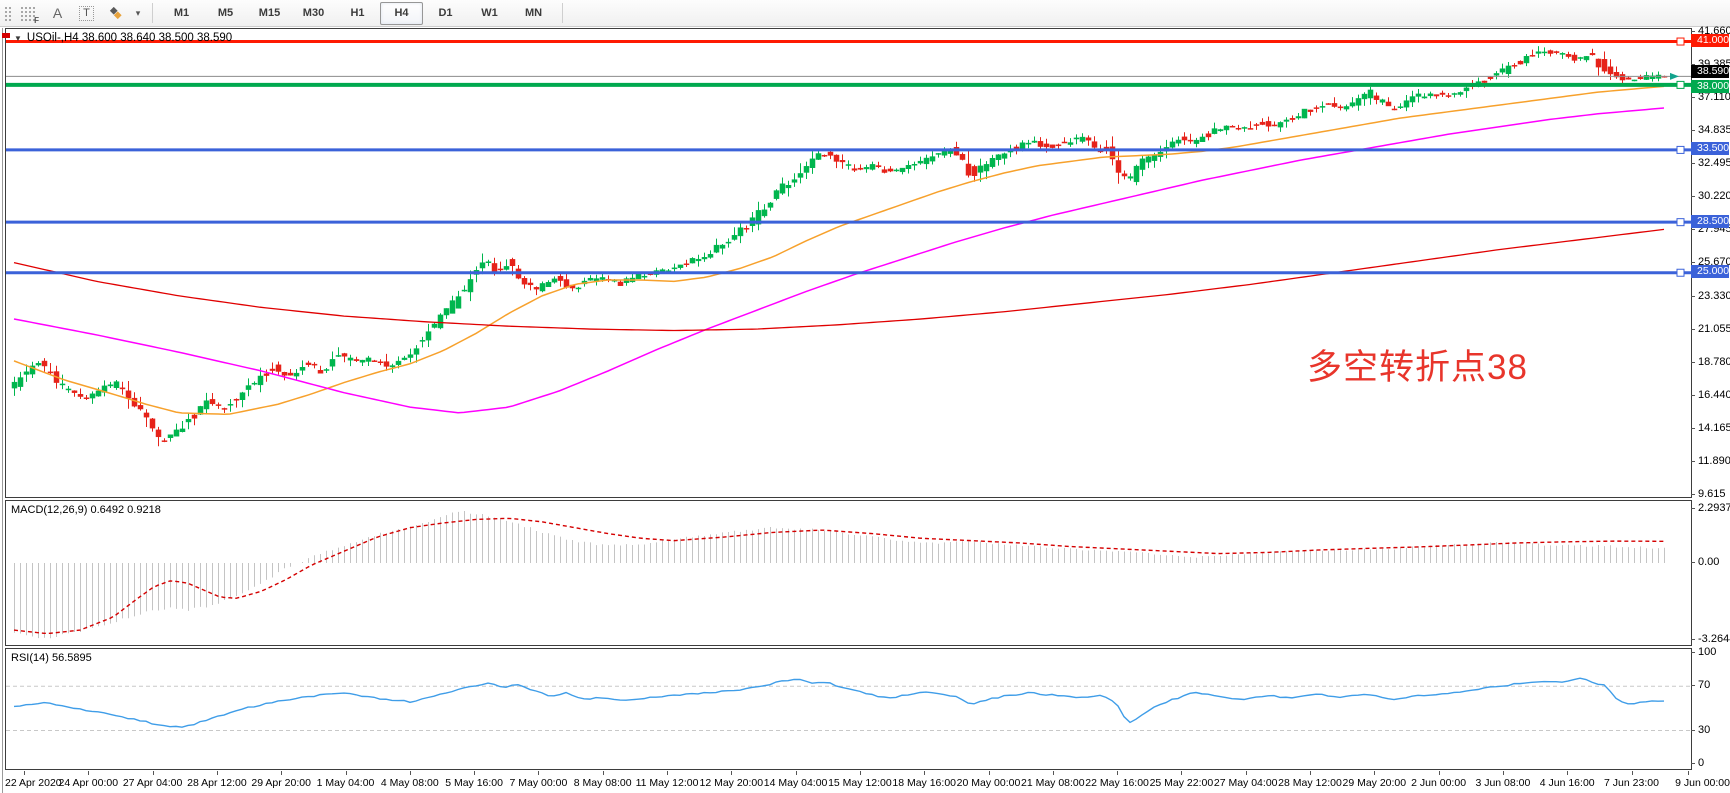 Image resolution: width=1730 pixels, height=793 pixels. Describe the element at coordinates (357, 13) in the screenshot. I see `timeframe-button-h1: H1` at that location.